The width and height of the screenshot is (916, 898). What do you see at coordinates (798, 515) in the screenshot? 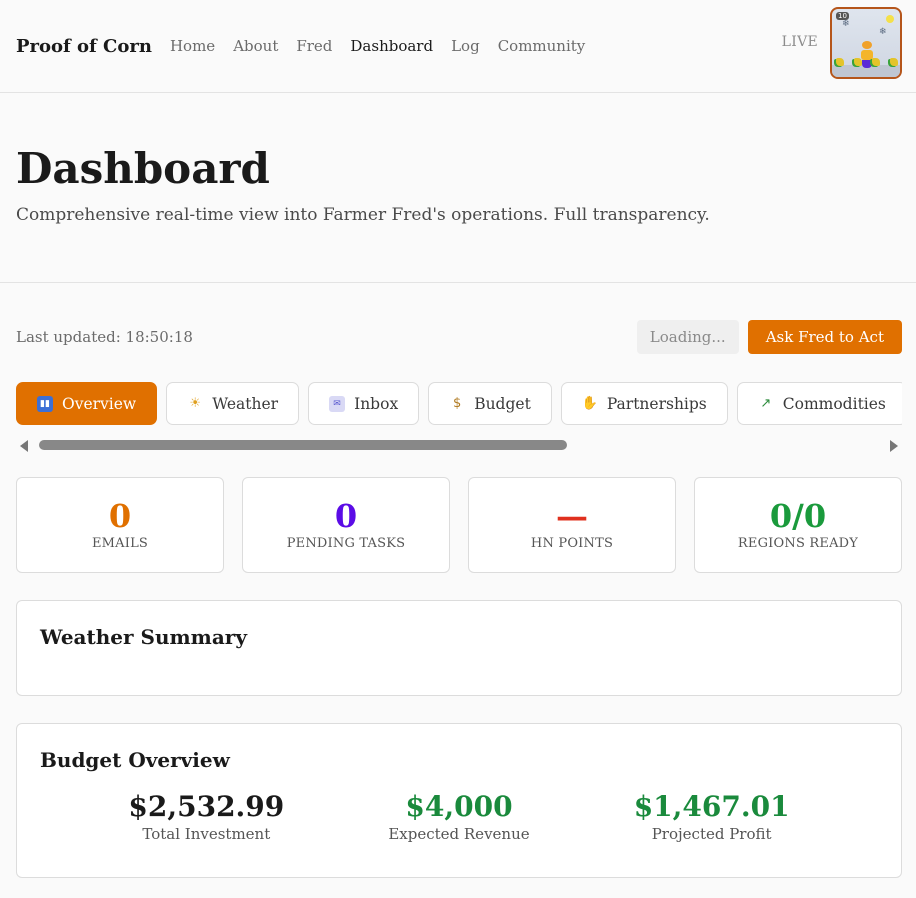
I see `stat-value: 0/0` at bounding box center [798, 515].